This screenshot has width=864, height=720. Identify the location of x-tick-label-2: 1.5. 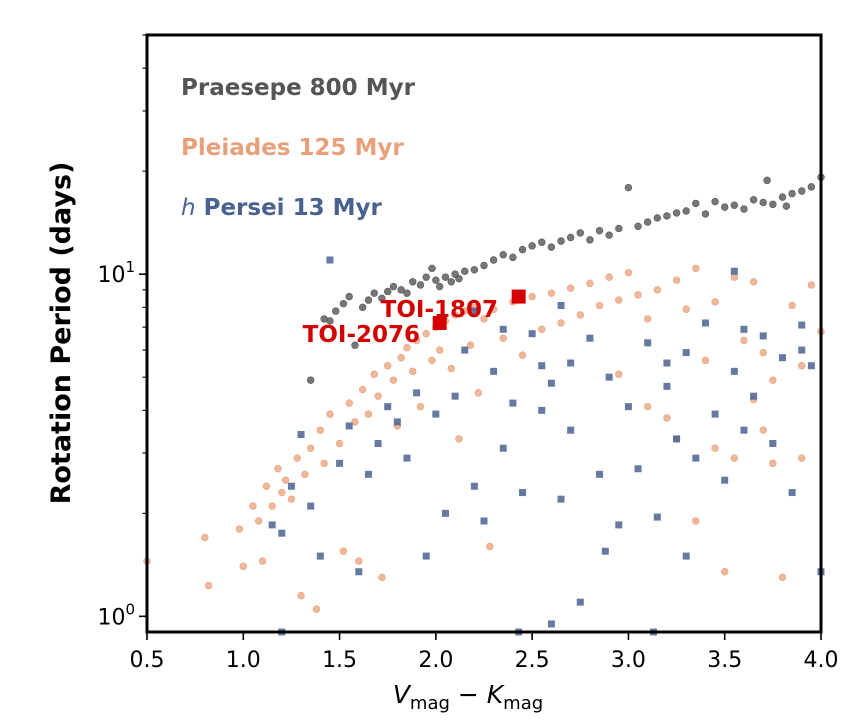
(339, 660).